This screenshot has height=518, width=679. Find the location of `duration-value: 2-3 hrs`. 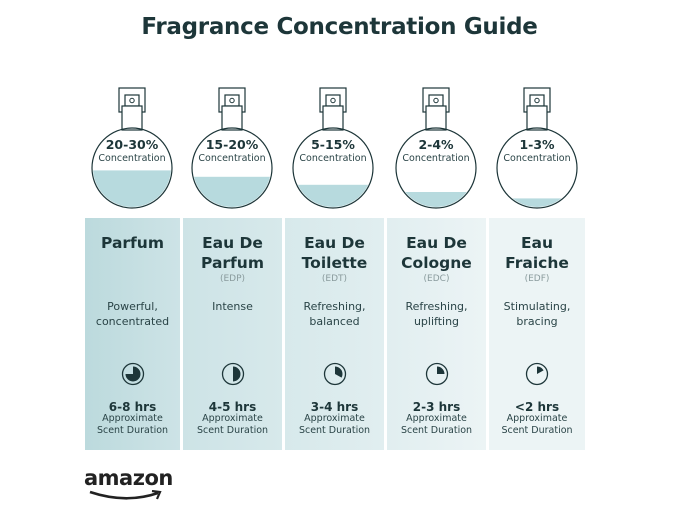

duration-value: 2-3 hrs is located at coordinates (436, 407).